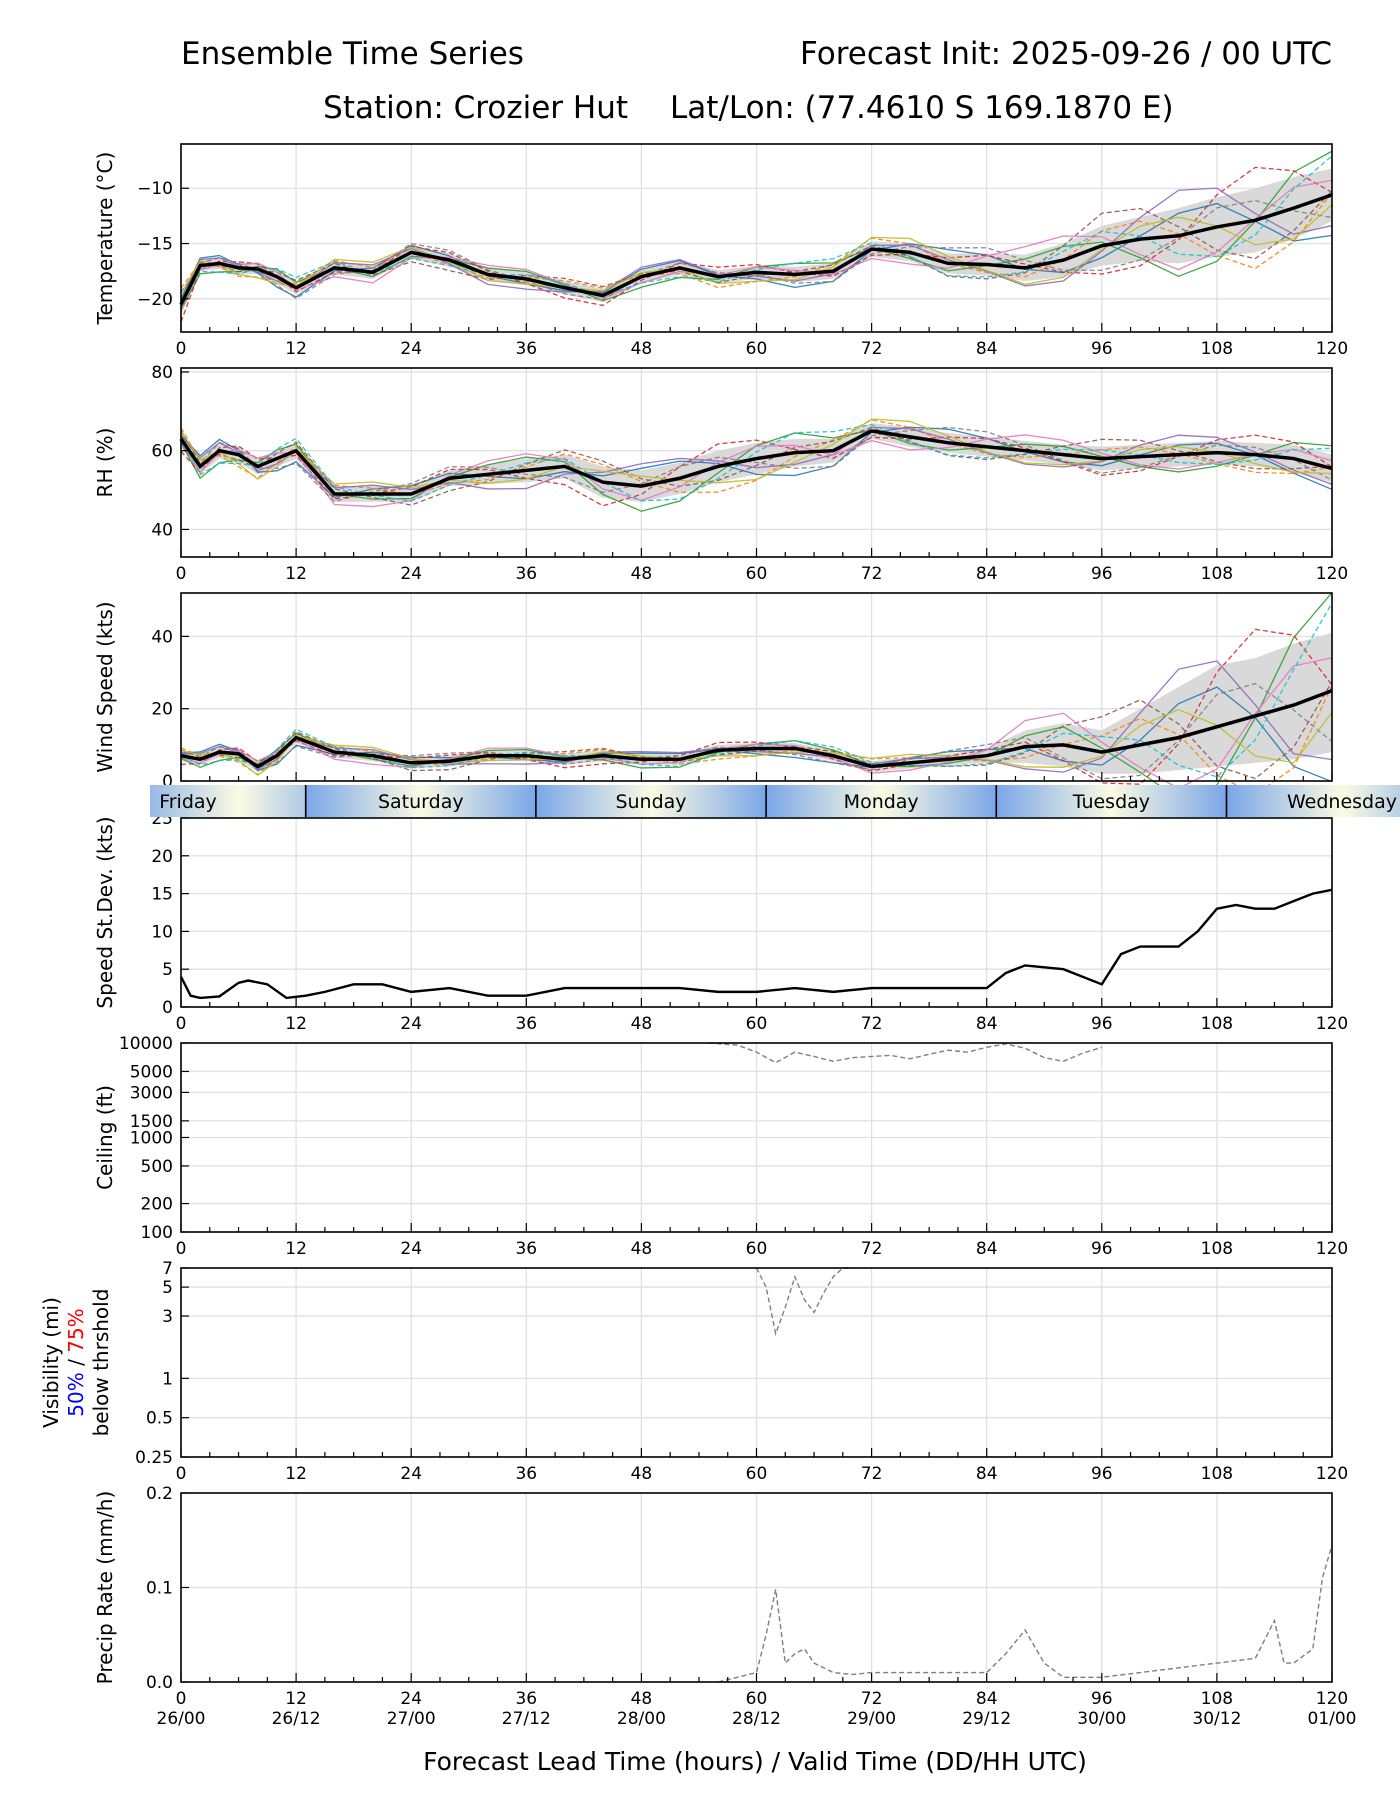 The image size is (1400, 1800). Describe the element at coordinates (756, 944) in the screenshot. I see `stdev-line` at that location.